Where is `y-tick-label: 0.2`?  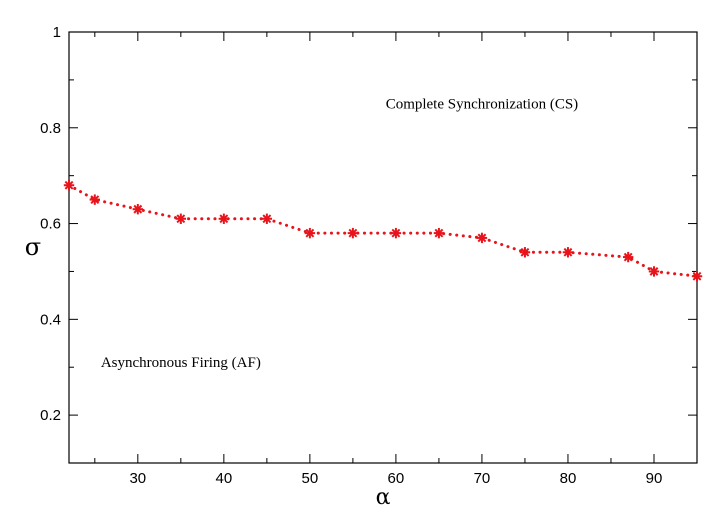 y-tick-label: 0.2 is located at coordinates (50, 415).